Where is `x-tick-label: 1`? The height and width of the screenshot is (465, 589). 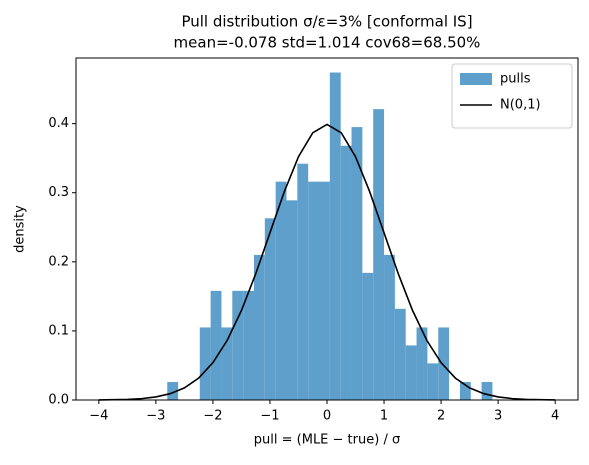
x-tick-label: 1 is located at coordinates (384, 416).